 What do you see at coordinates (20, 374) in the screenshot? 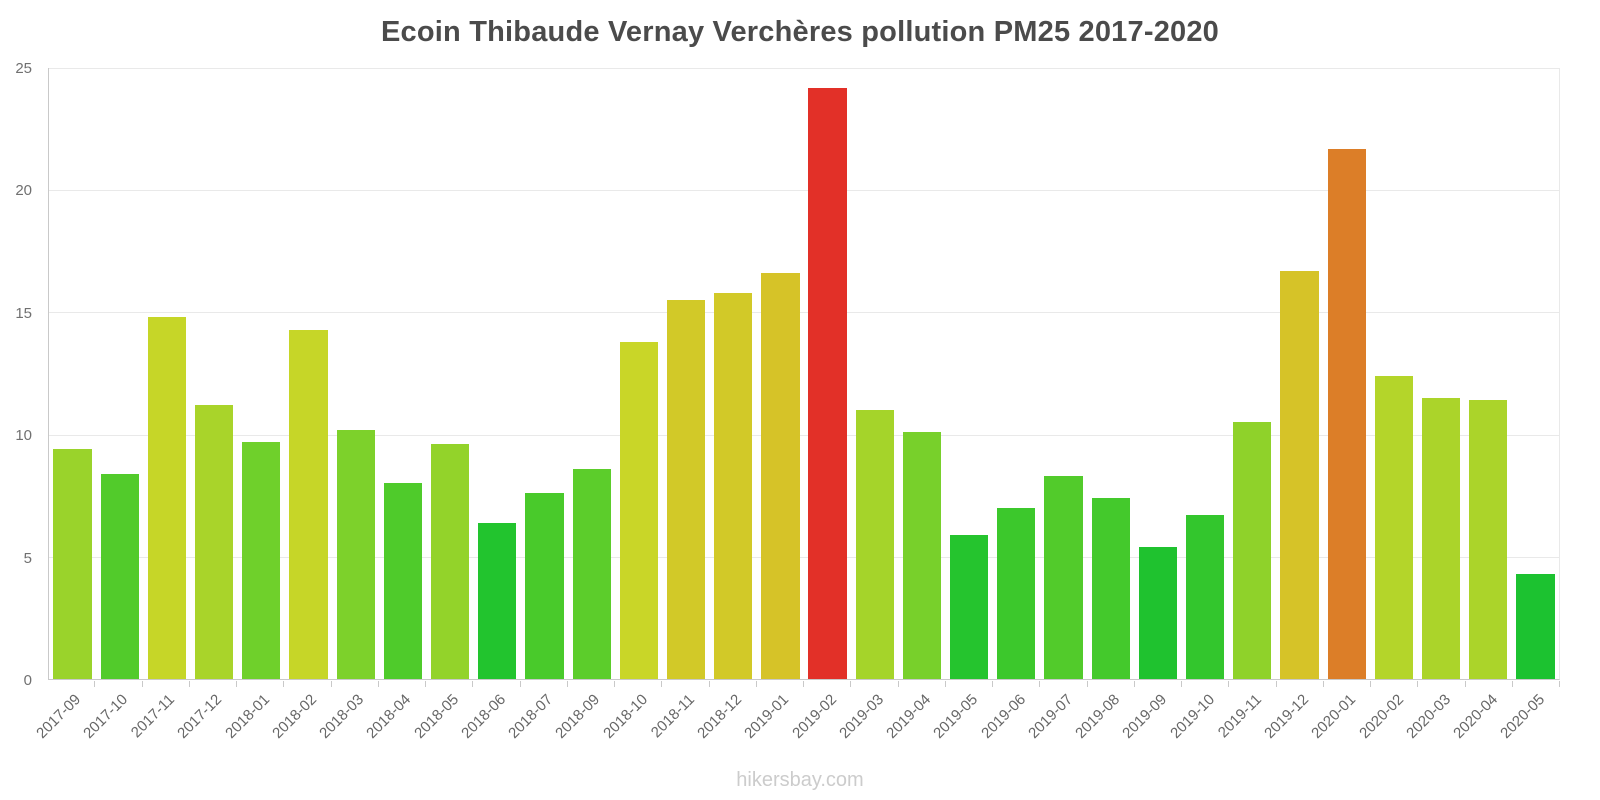
I see `y-axis: 0 5 10 15 20 25` at bounding box center [20, 374].